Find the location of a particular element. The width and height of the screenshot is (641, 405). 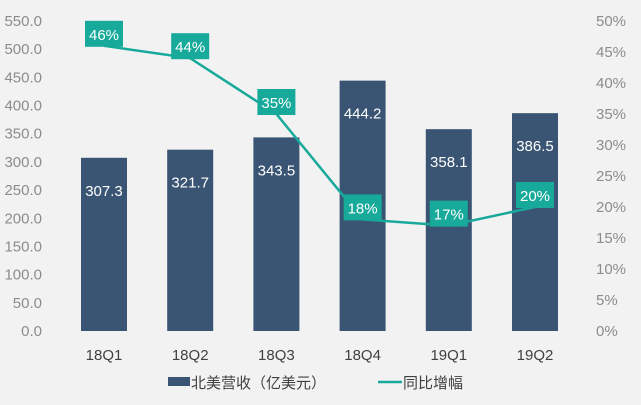

left-axis-tick: 500.0 is located at coordinates (23, 49).